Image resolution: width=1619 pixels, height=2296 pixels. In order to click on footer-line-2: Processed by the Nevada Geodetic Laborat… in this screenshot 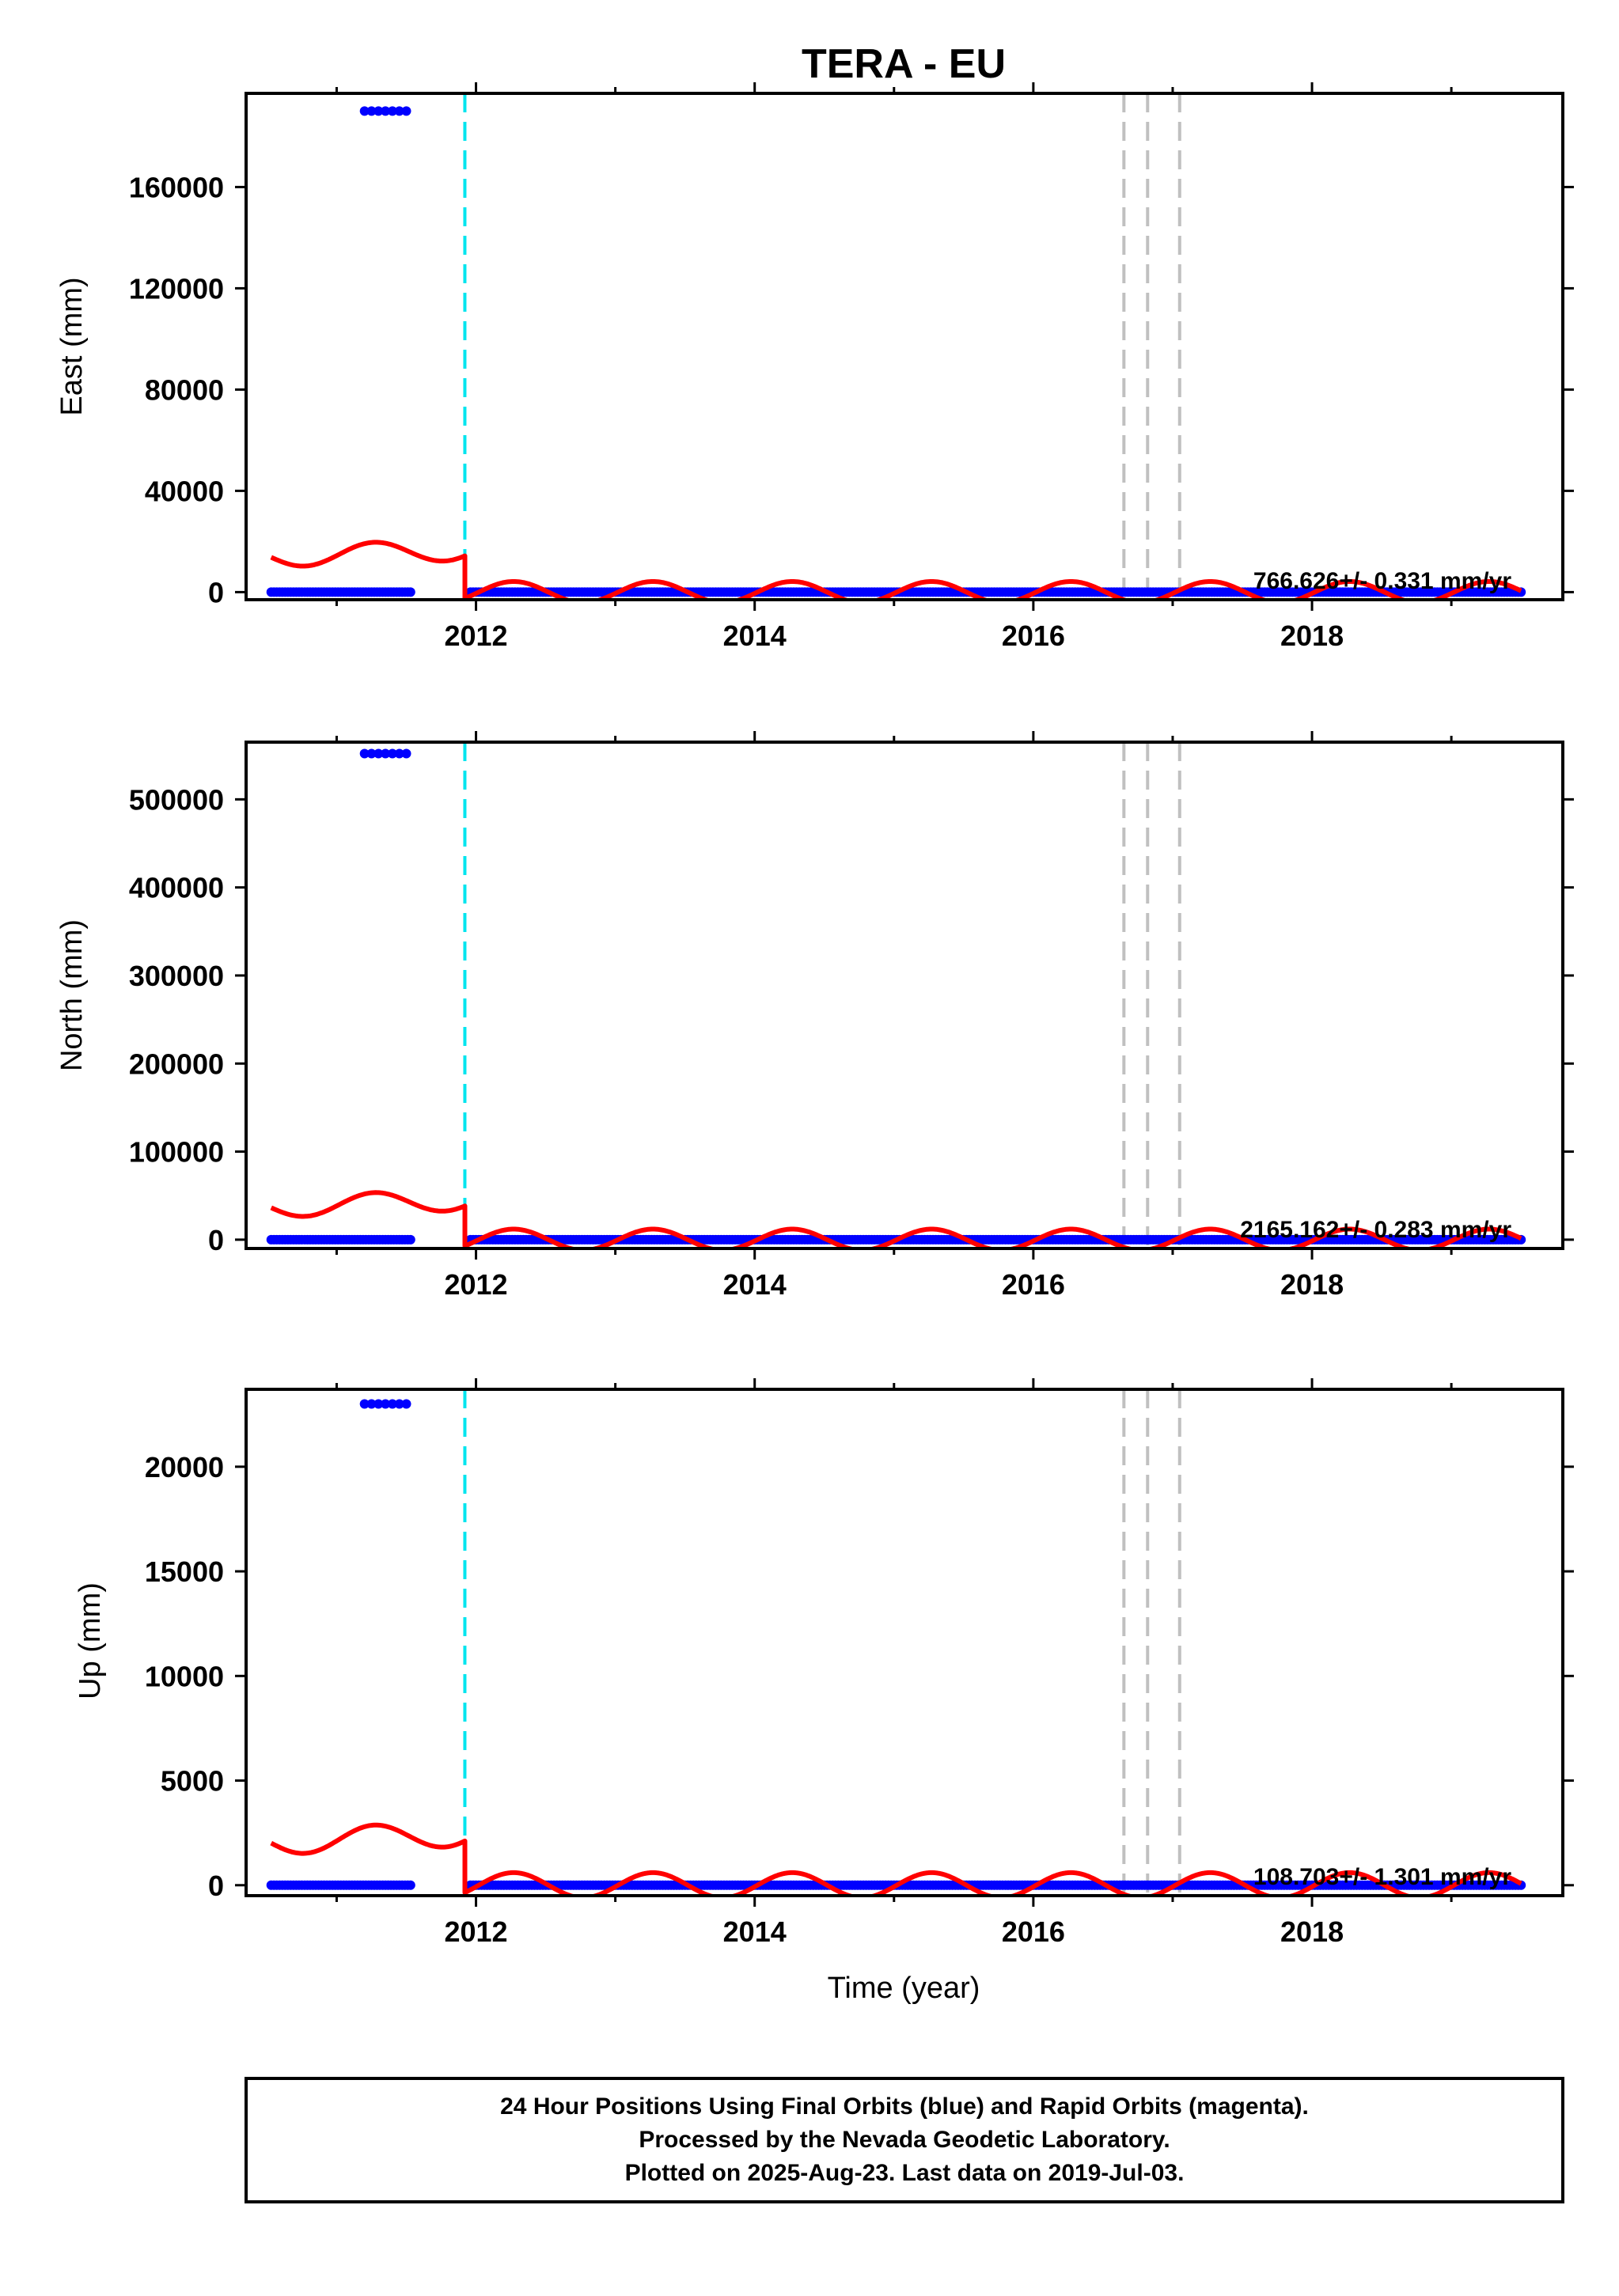, I will do `click(904, 2140)`.